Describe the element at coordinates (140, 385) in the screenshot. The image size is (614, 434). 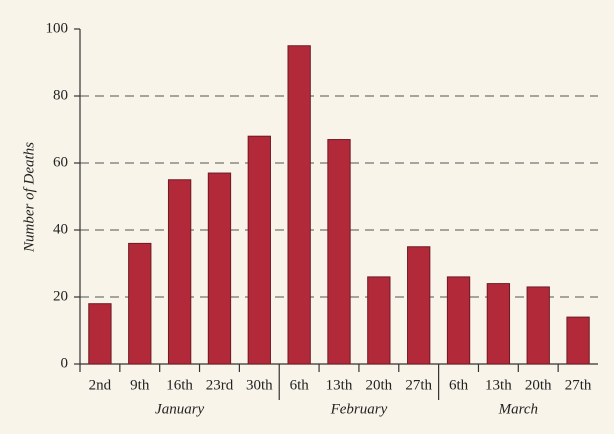
I see `x-tick-label: 9th` at that location.